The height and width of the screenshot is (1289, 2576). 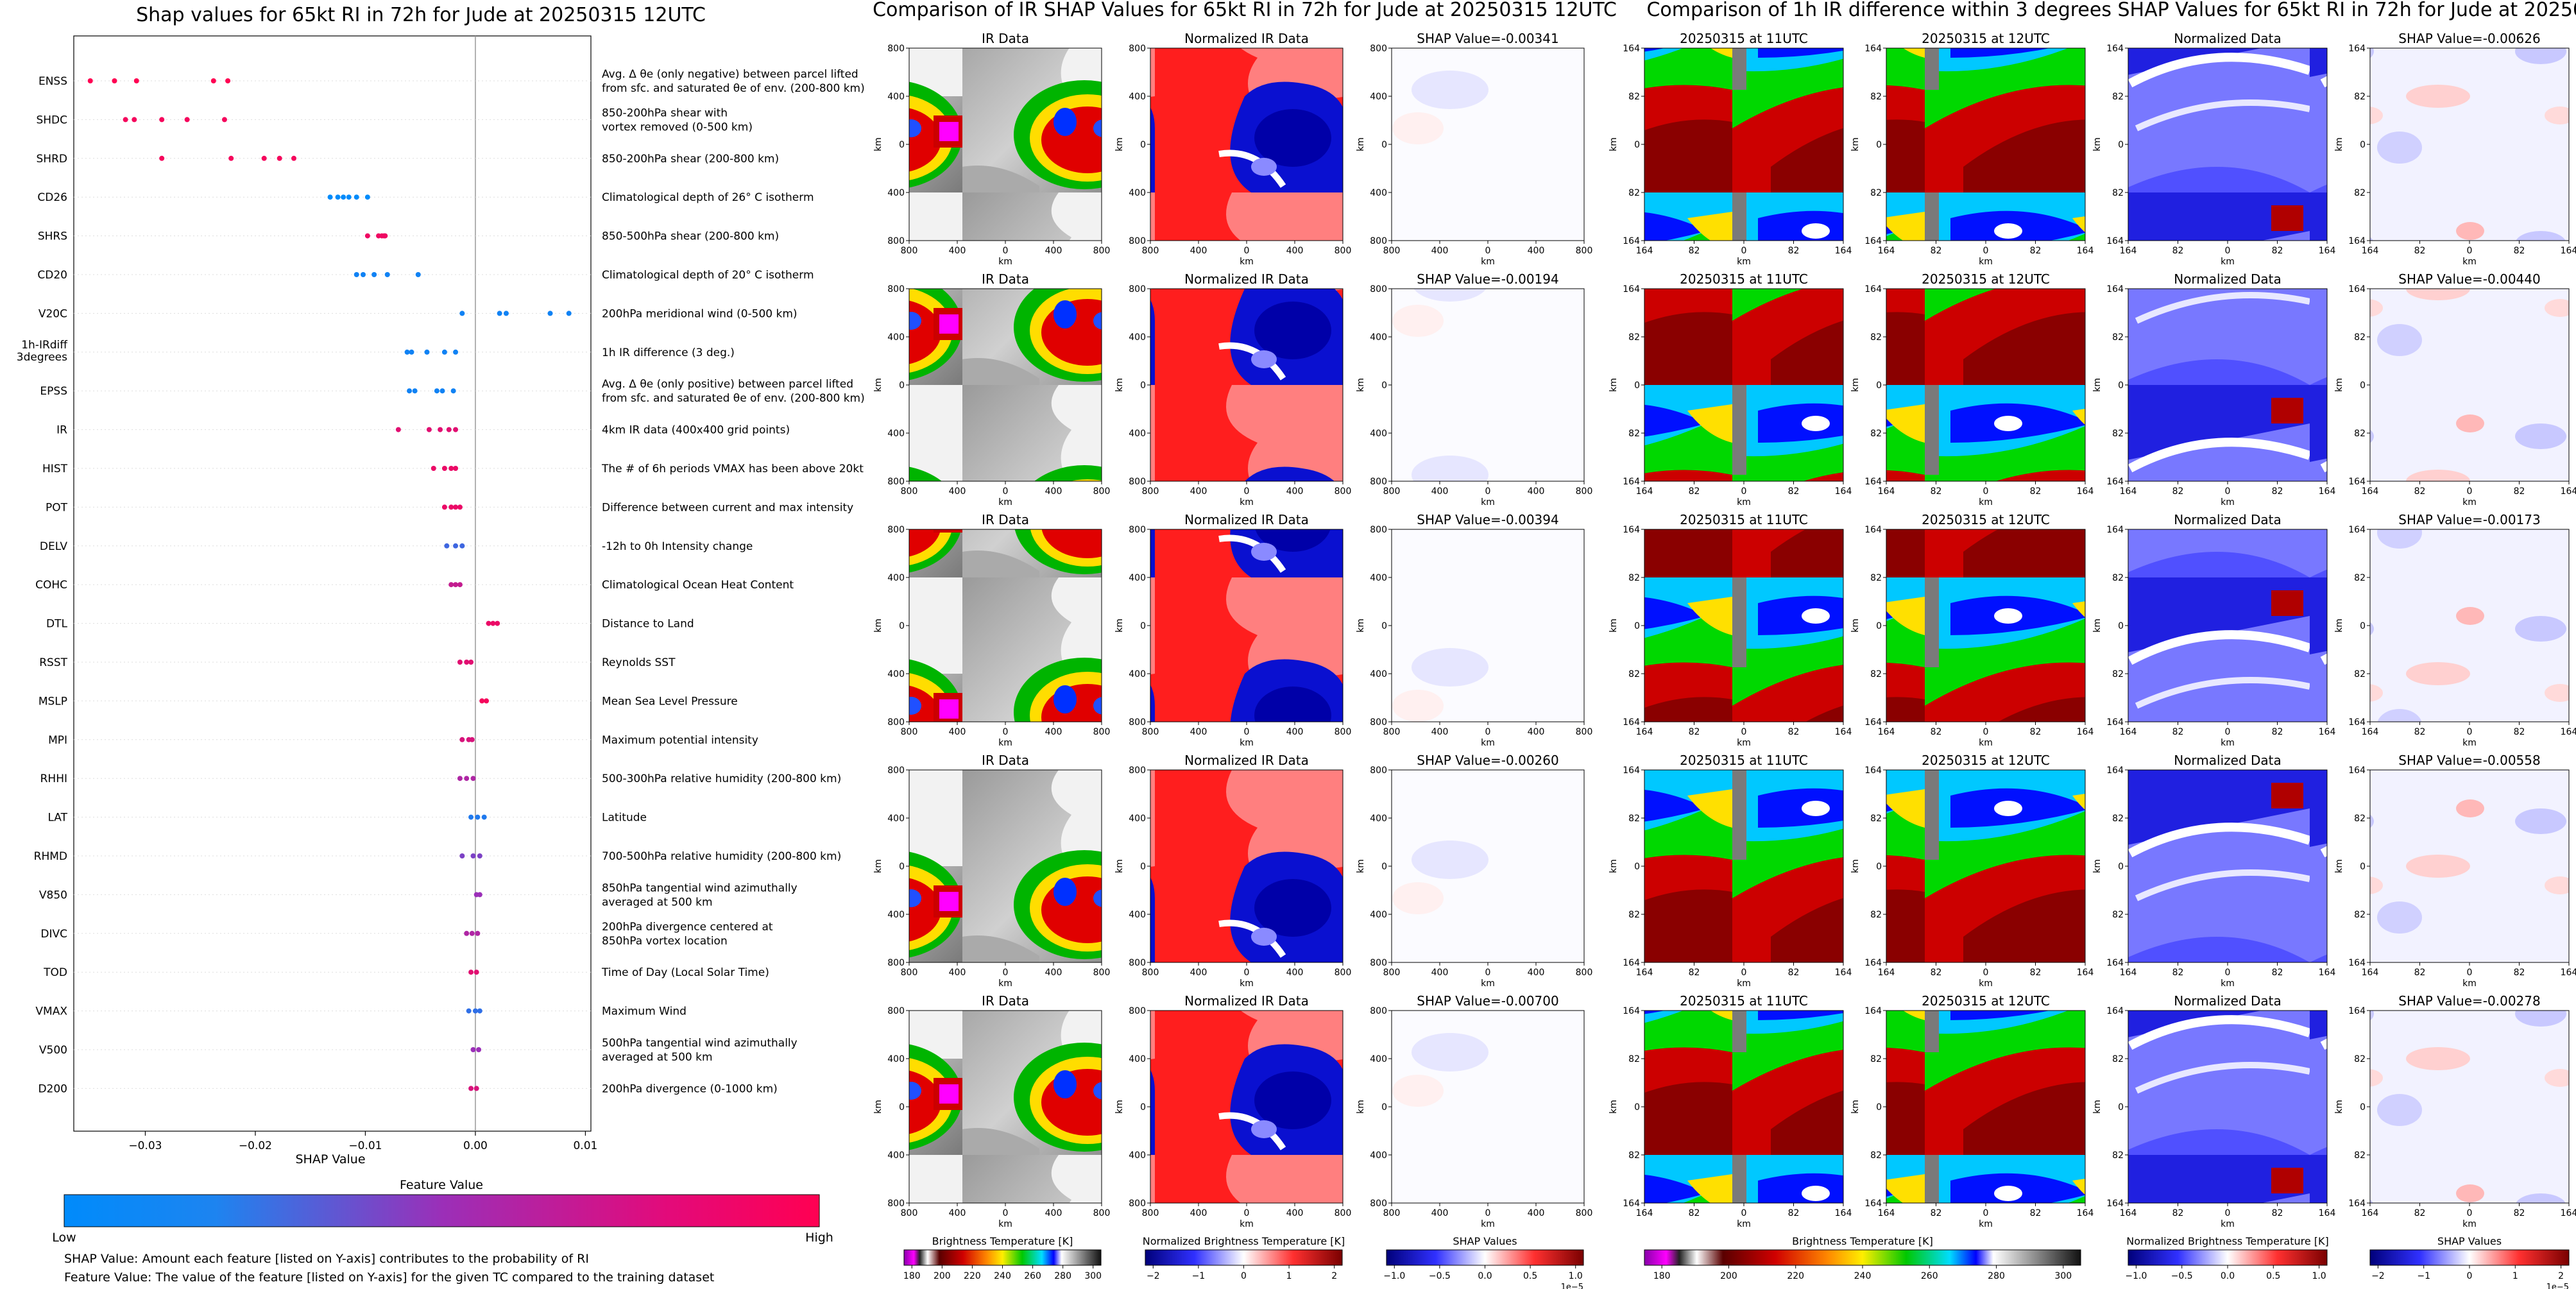 I want to click on feature-description: Climatological Ocean Heat Content, so click(x=698, y=585).